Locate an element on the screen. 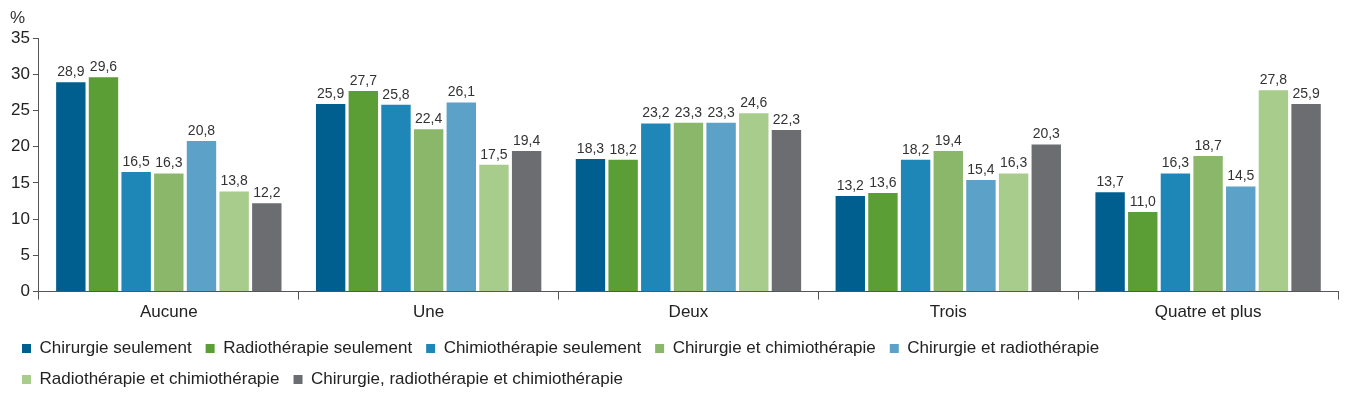 This screenshot has height=406, width=1358. x-tick-label: Deux is located at coordinates (688, 312).